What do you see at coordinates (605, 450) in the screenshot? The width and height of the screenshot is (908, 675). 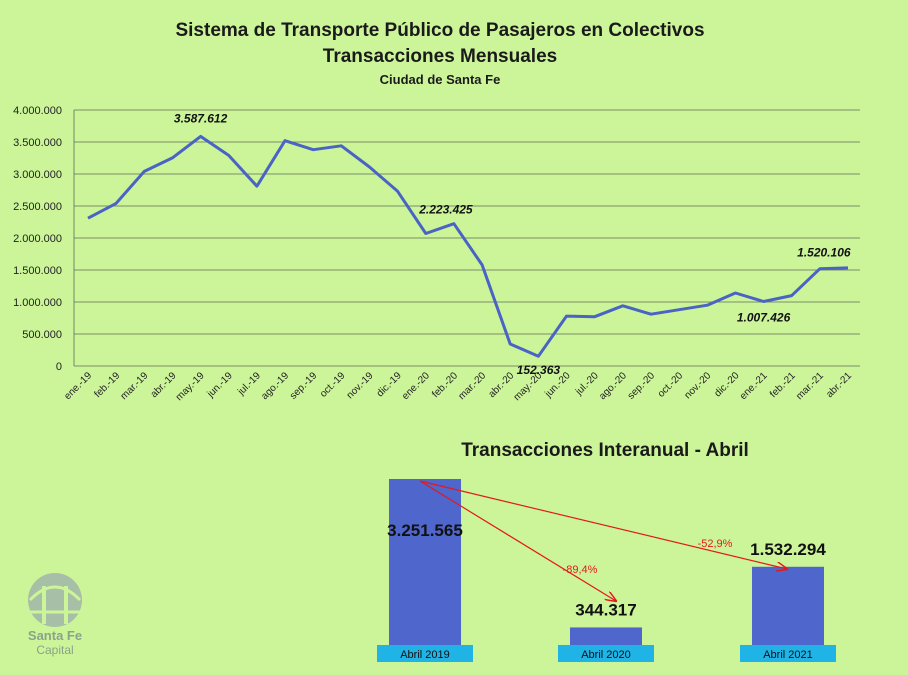 I see `bar-chart-title: Transacciones Interanual - Abril` at bounding box center [605, 450].